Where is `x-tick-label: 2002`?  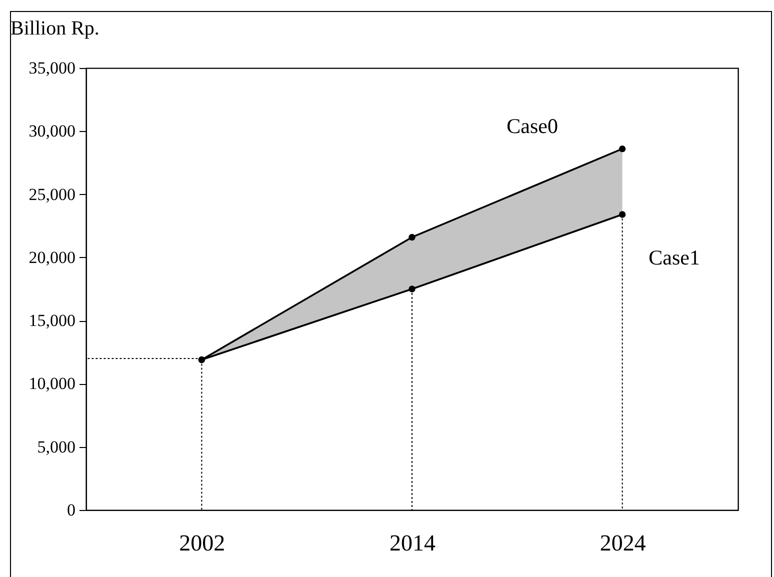 x-tick-label: 2002 is located at coordinates (202, 543).